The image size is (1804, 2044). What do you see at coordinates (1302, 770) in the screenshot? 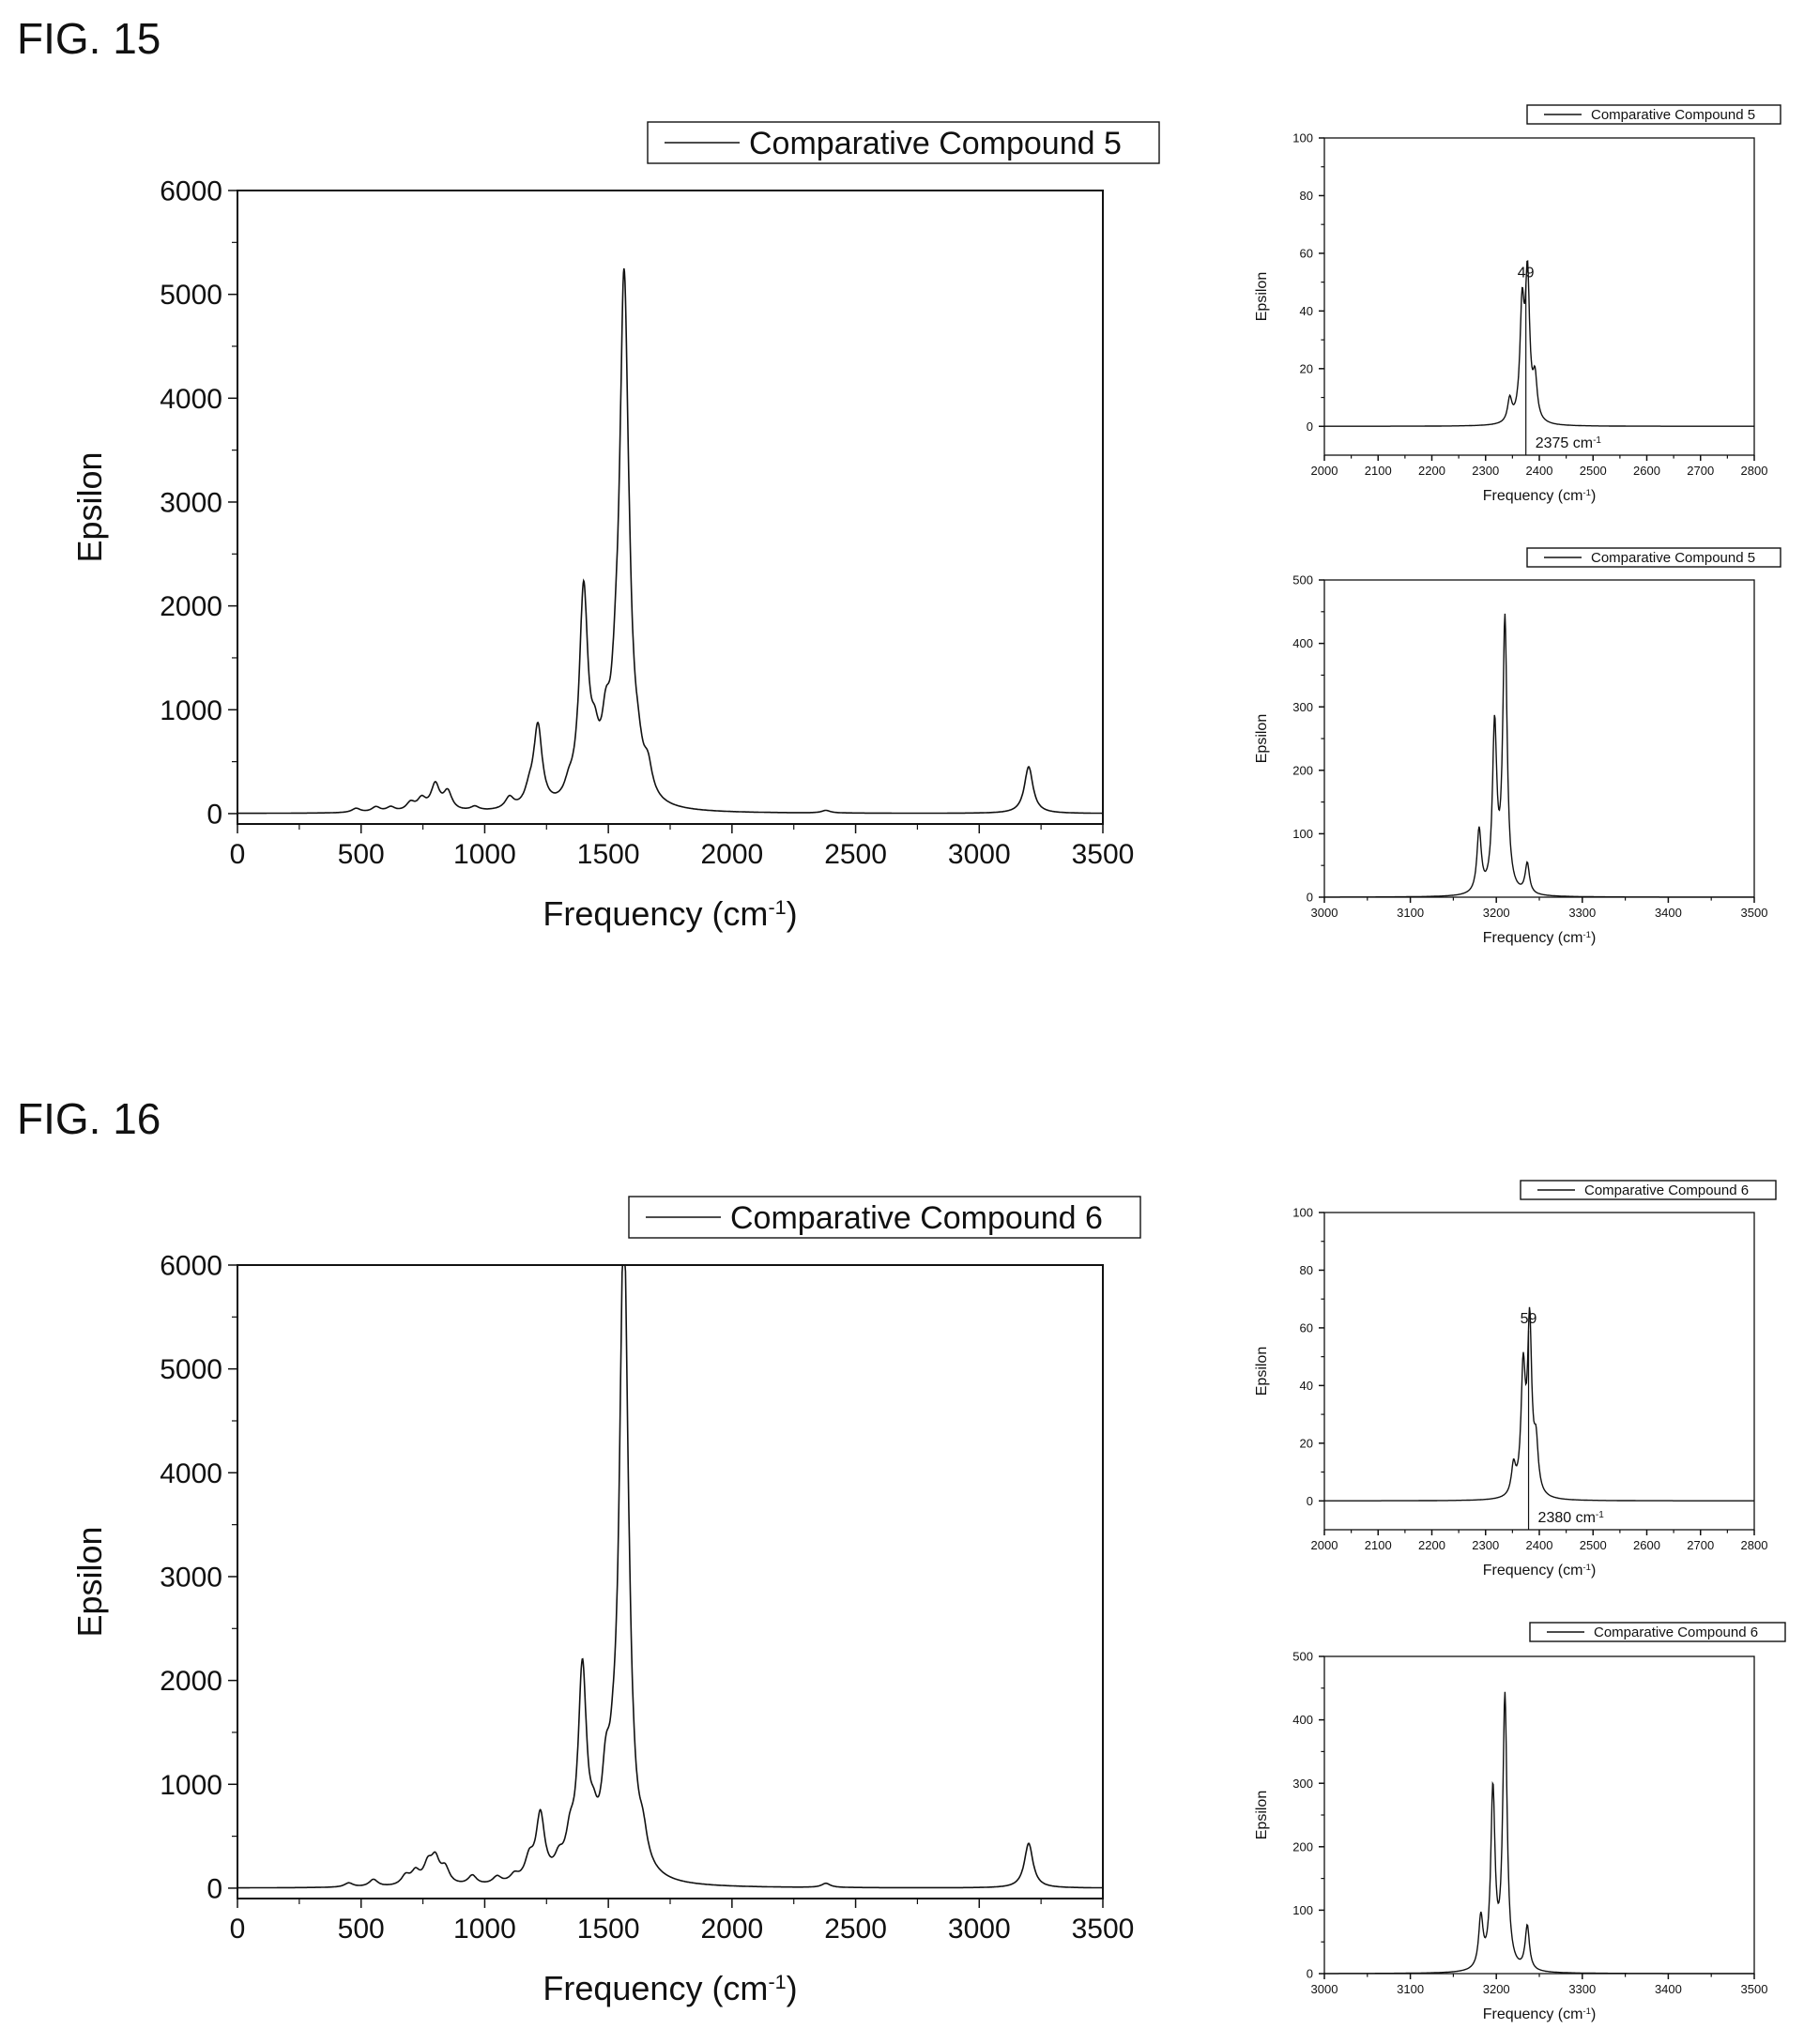
I see `y-tick-label: 200` at bounding box center [1302, 770].